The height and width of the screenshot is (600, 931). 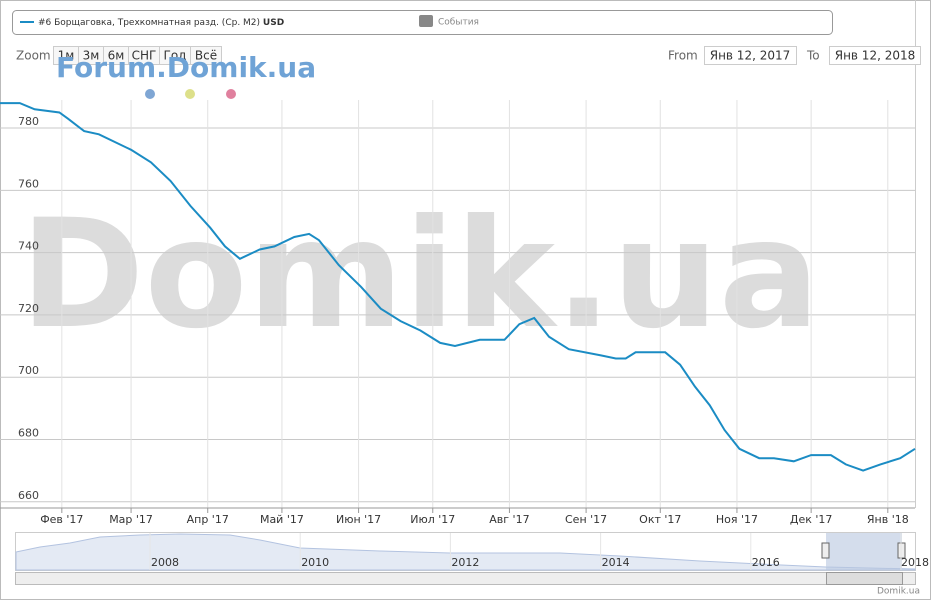 What do you see at coordinates (465, 562) in the screenshot?
I see `navigator-year: 2012` at bounding box center [465, 562].